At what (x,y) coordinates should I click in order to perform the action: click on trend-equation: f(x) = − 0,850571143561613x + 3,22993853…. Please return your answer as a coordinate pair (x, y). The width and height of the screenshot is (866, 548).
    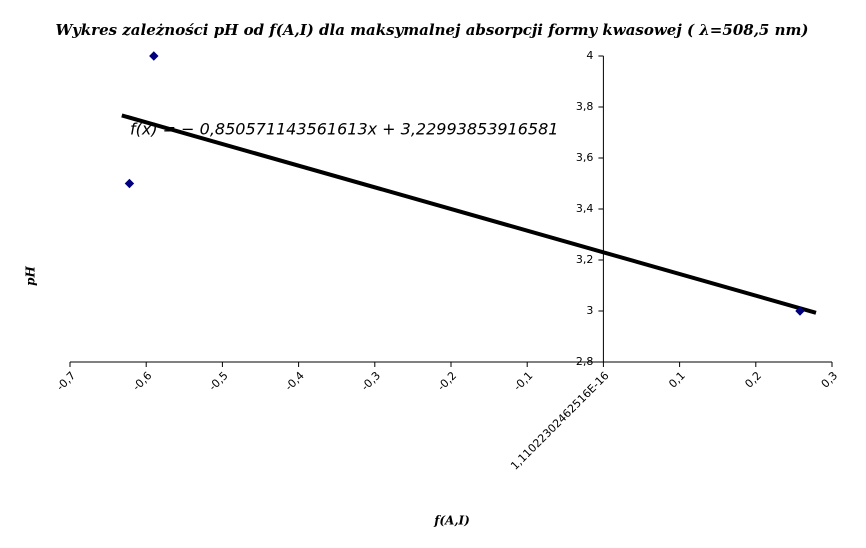
    Looking at the image, I should click on (344, 129).